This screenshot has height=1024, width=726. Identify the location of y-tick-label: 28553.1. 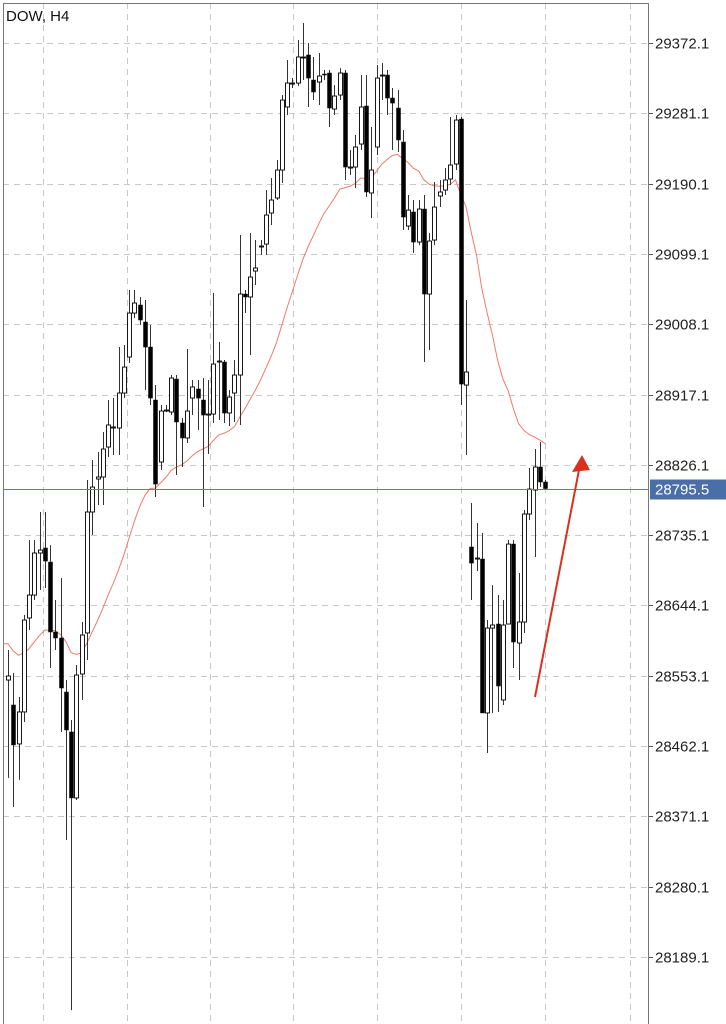
(682, 677).